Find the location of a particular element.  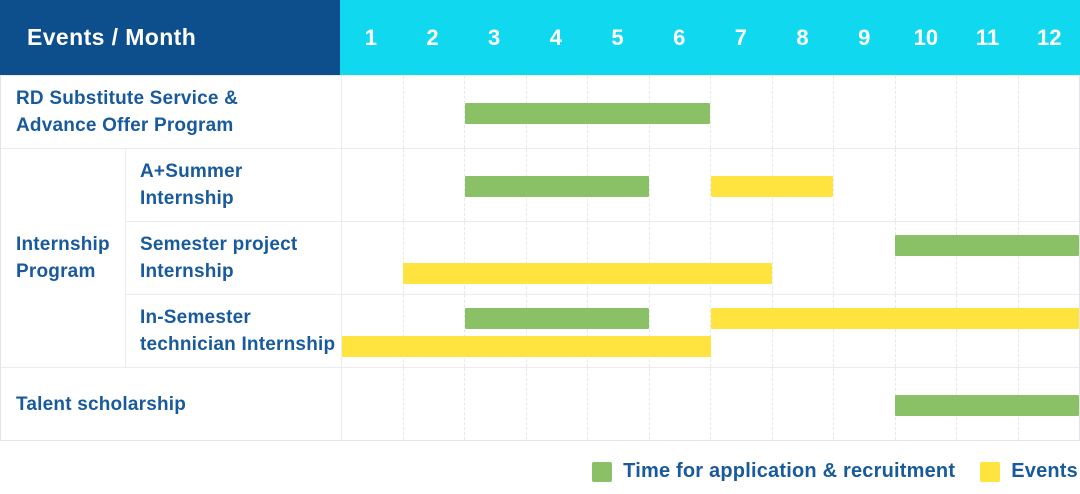

month-header-11: 11 is located at coordinates (987, 37).